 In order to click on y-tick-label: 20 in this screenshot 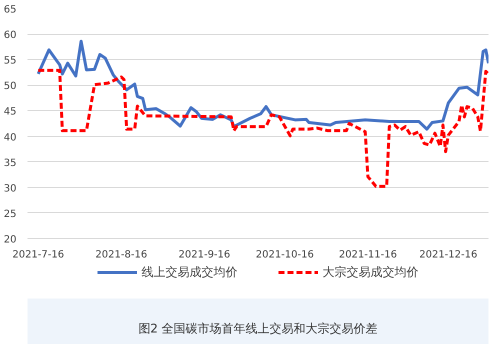, I will do `click(10, 240)`.